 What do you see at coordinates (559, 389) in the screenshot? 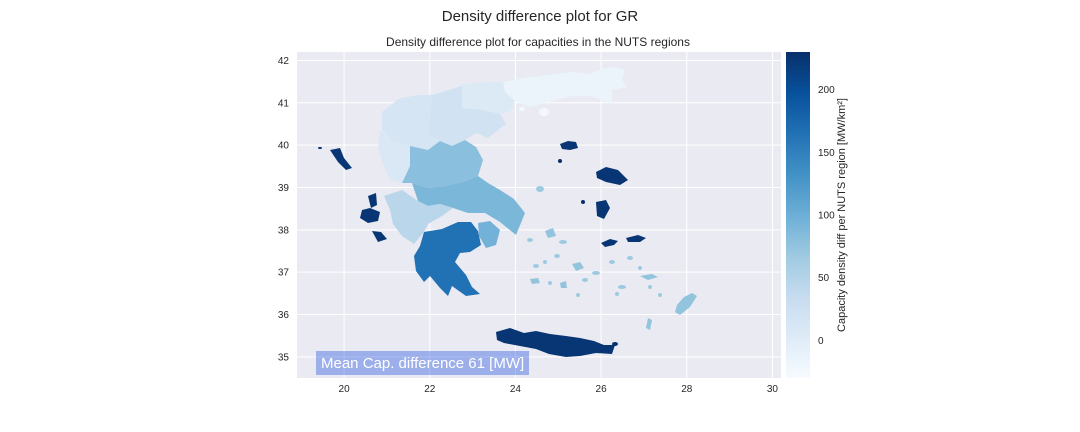
I see `x-axis-ticks: 20 22 24 26 28 30` at bounding box center [559, 389].